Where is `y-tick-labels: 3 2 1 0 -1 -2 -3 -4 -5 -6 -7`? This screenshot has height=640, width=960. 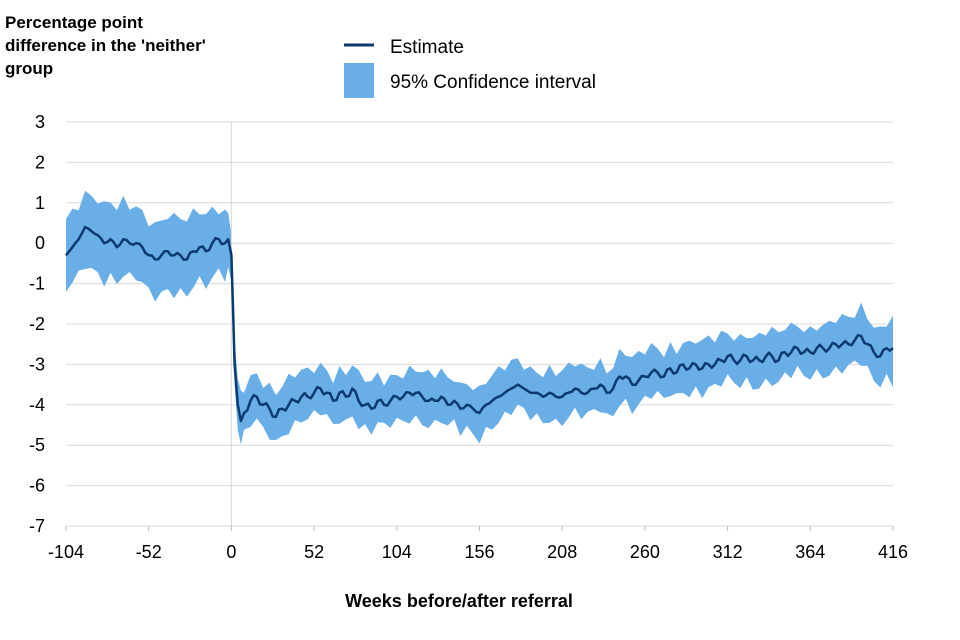
y-tick-labels: 3 2 1 0 -1 -2 -3 -4 -5 -6 -7 is located at coordinates (37, 324).